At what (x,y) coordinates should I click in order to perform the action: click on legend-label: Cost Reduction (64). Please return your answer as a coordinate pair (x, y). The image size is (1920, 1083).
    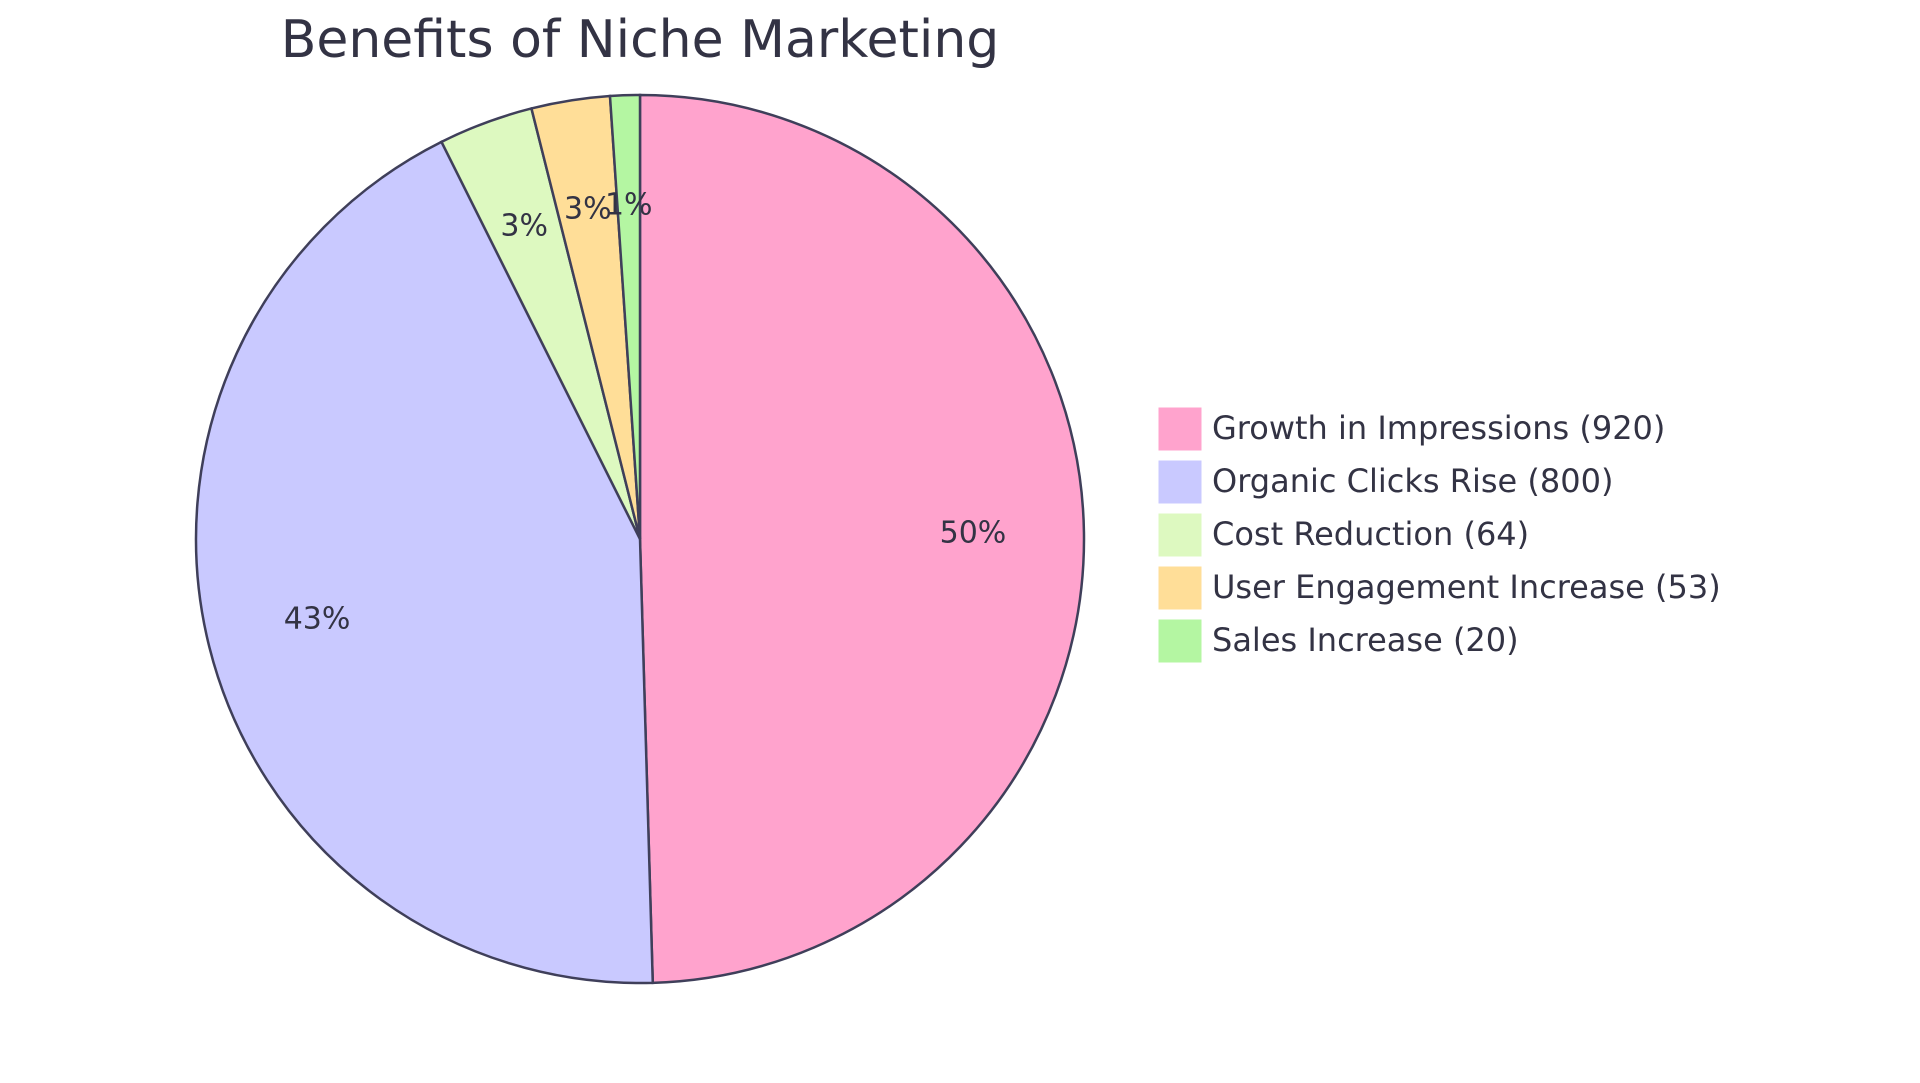
    Looking at the image, I should click on (1370, 534).